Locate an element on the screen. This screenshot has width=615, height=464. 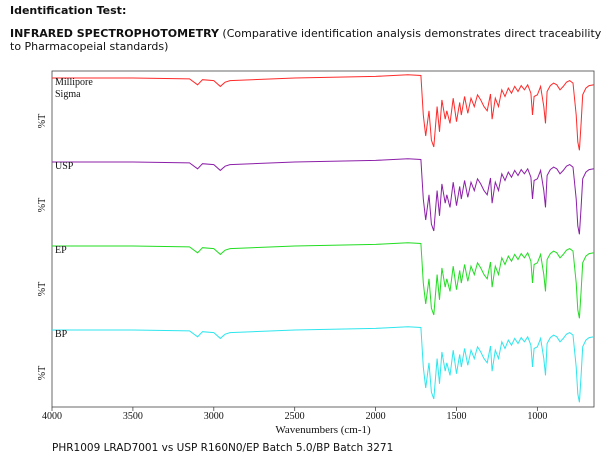
spectrum-line-bp is located at coordinates (323, 364).